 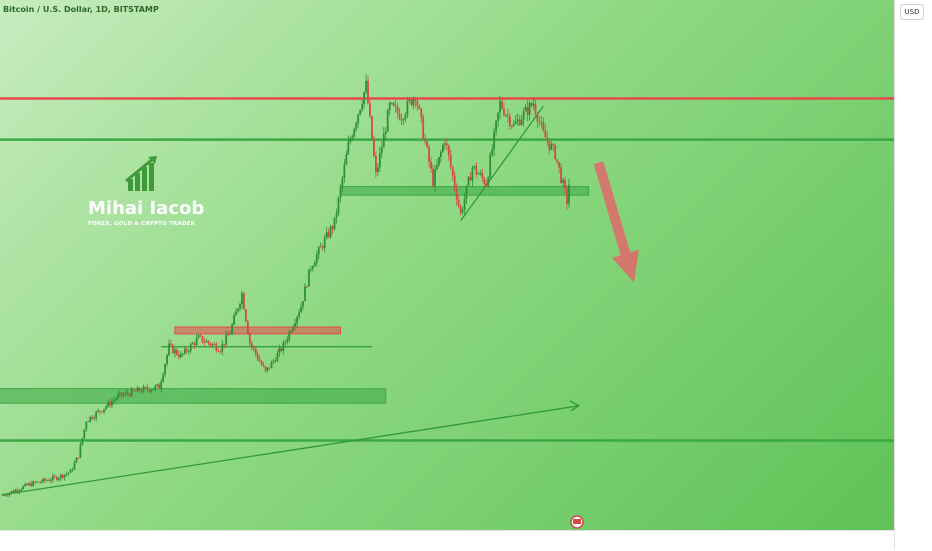 What do you see at coordinates (502, 163) in the screenshot?
I see `trendline-rising-may` at bounding box center [502, 163].